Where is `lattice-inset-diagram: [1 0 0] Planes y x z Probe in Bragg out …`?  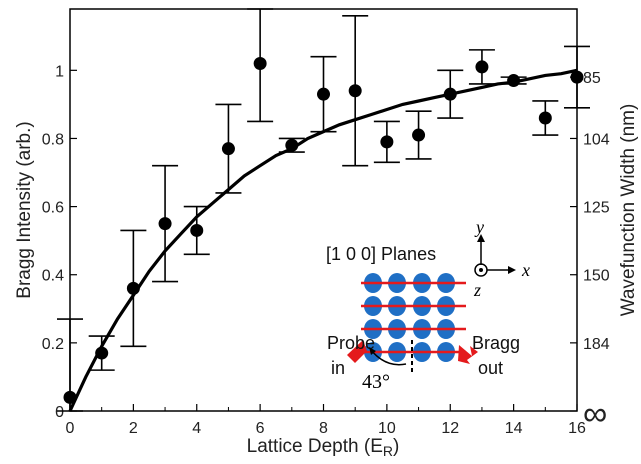
lattice-inset-diagram: [1 0 0] Planes y x z Probe in Bragg out … is located at coordinates (428, 305).